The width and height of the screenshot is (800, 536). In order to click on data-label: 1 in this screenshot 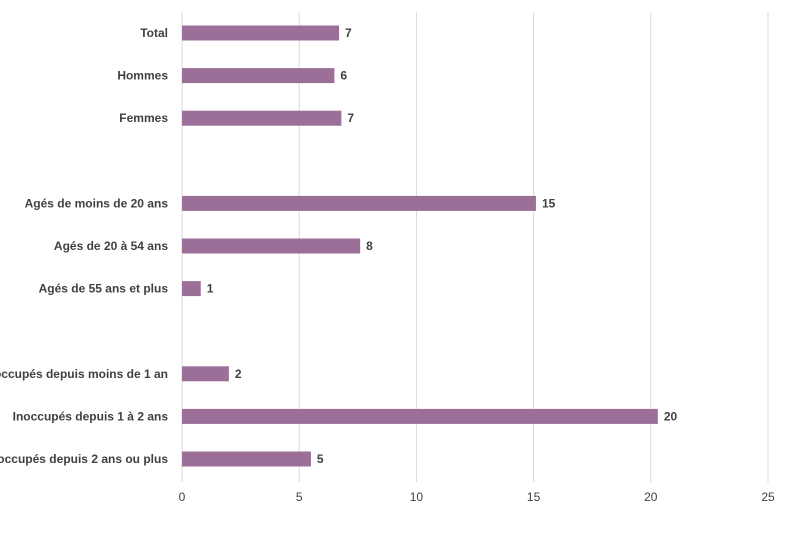, I will do `click(210, 289)`.